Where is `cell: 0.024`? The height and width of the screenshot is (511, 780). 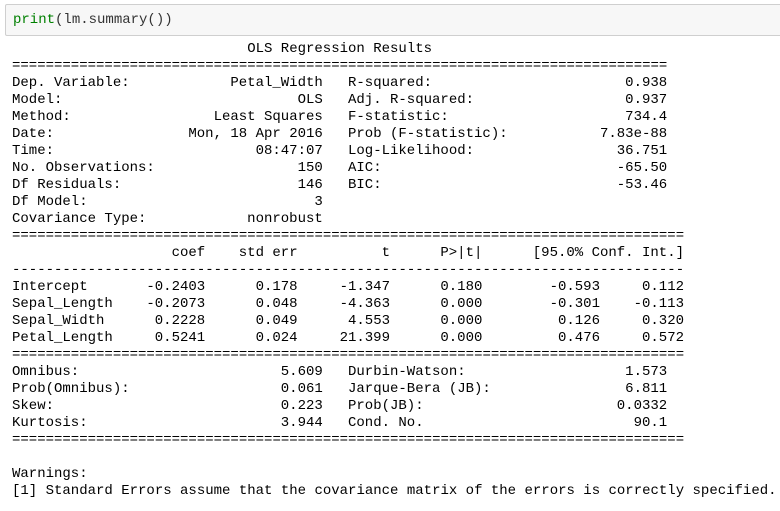
cell: 0.024 is located at coordinates (276, 338).